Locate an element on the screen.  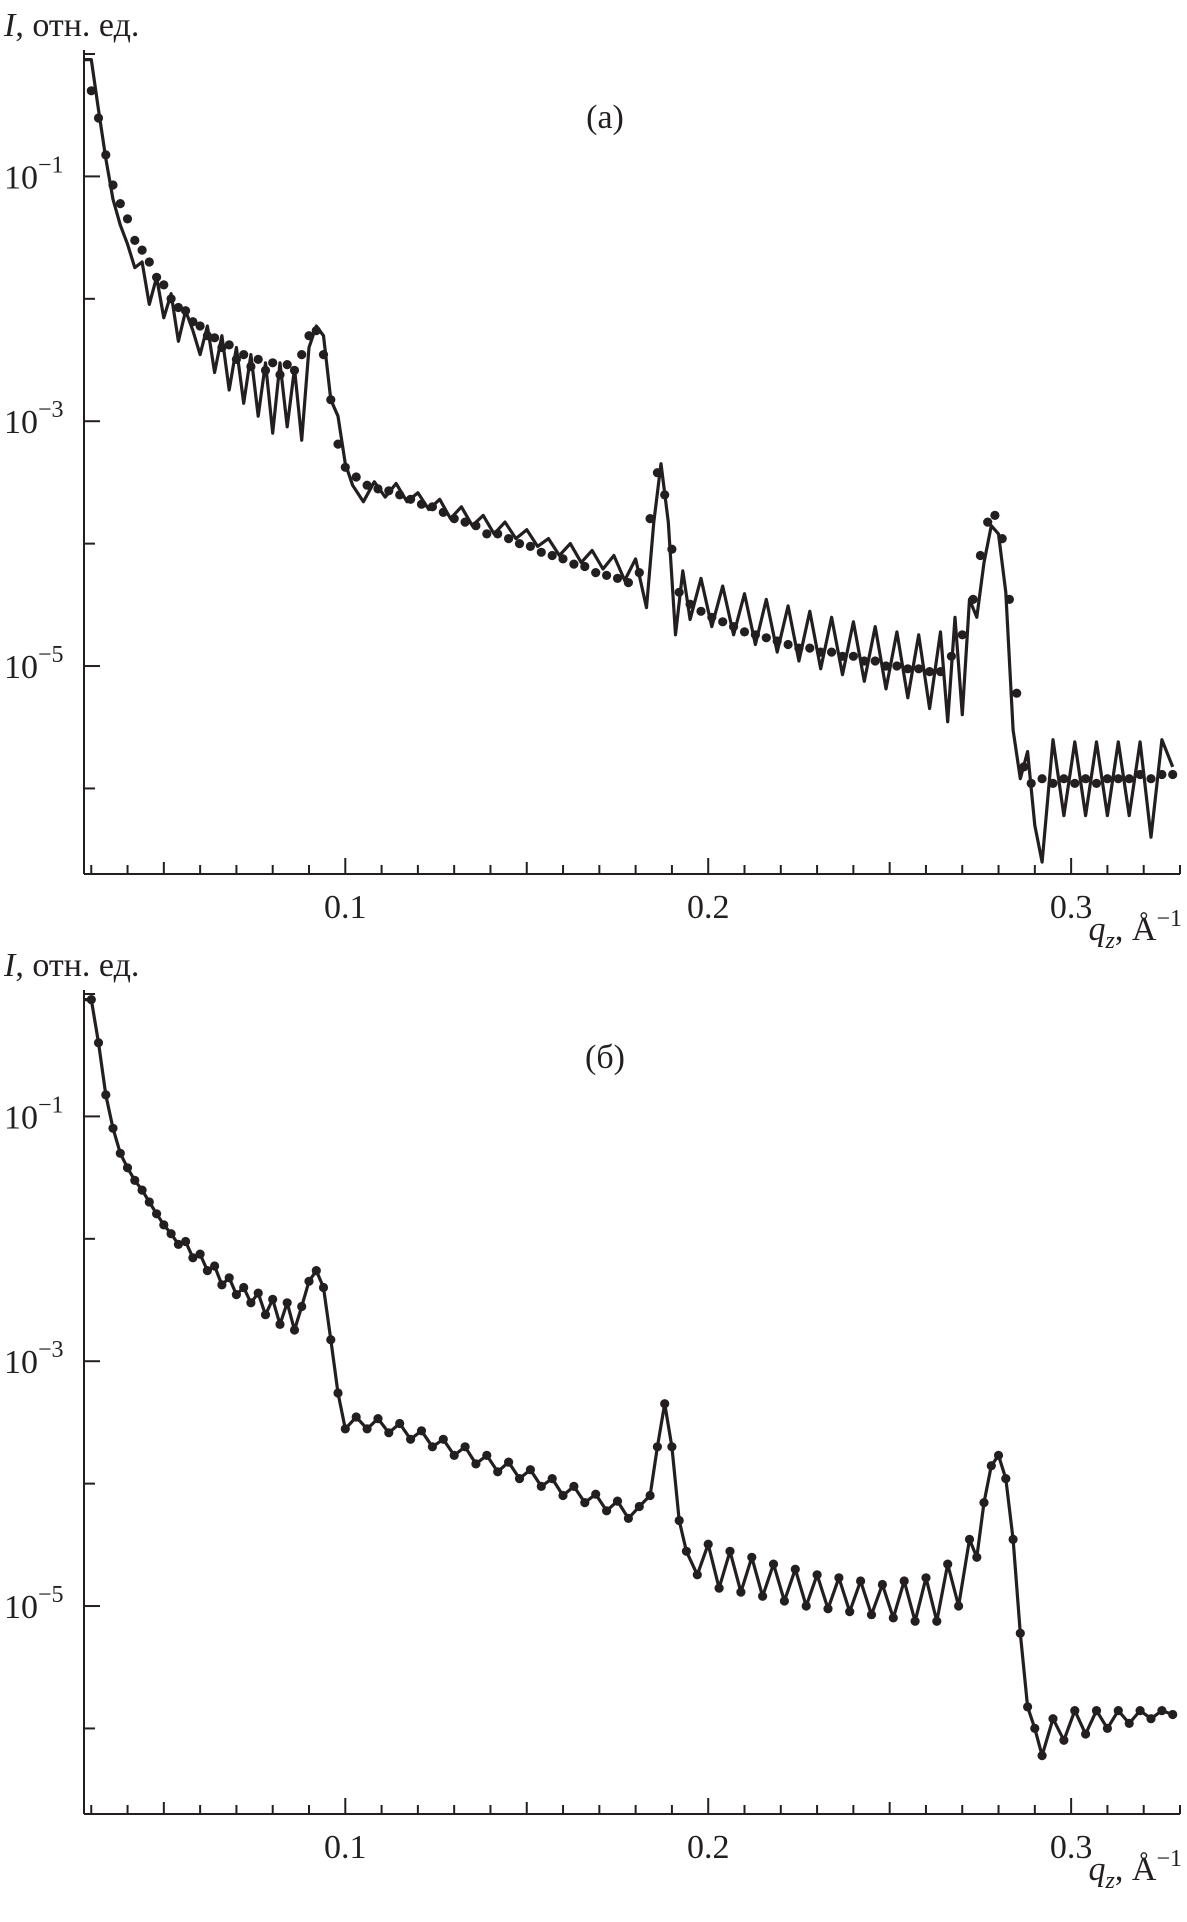
panel-b-x-tick-label: 0.1 is located at coordinates (345, 1847).